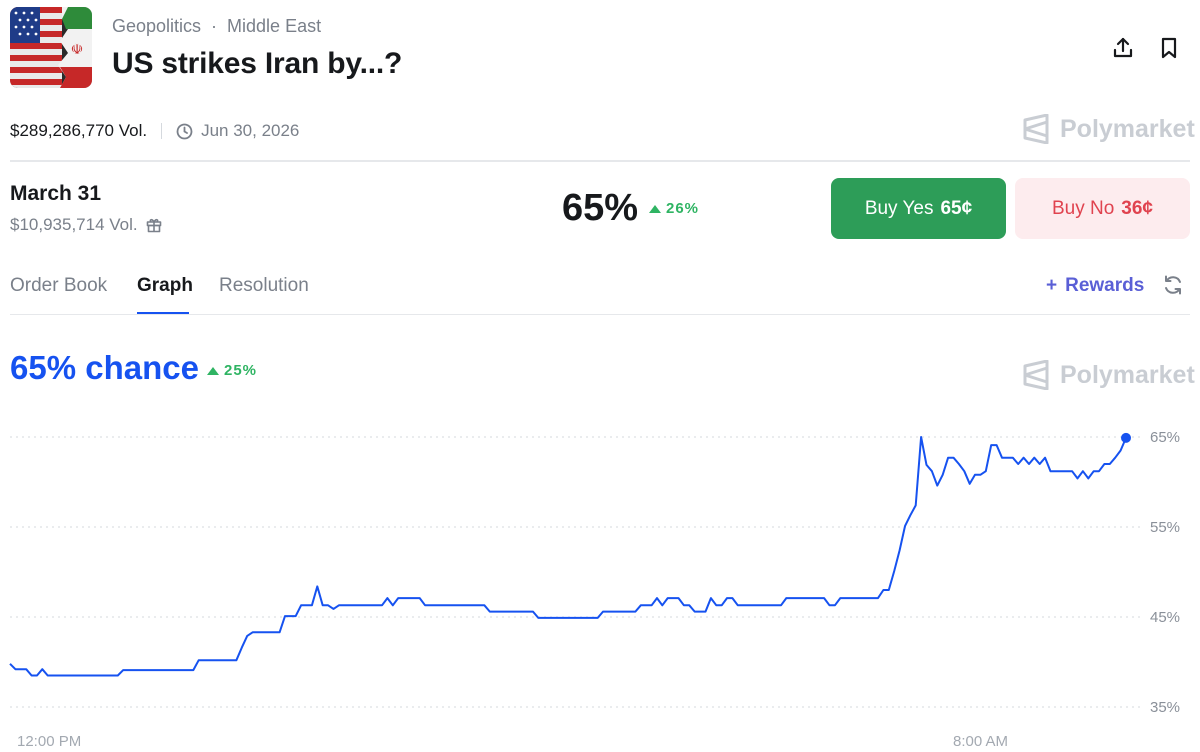 This screenshot has height=752, width=1200. What do you see at coordinates (1052, 285) in the screenshot?
I see `plus-icon: +` at bounding box center [1052, 285].